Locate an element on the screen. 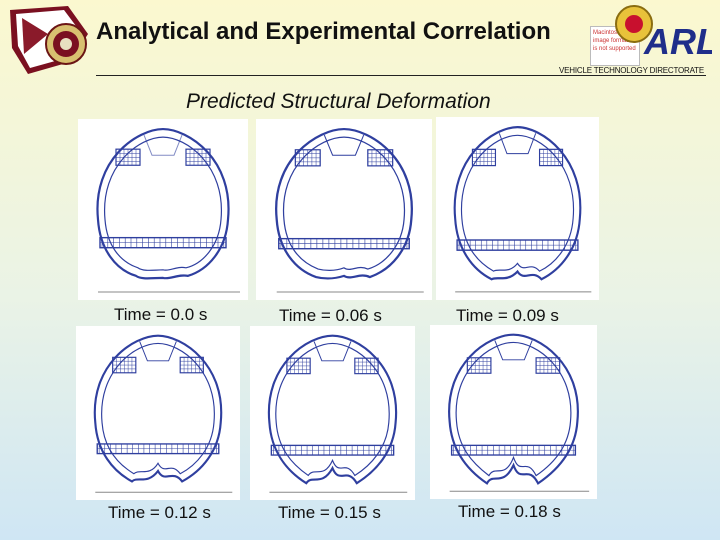  panel-caption: Time = 0.12 s is located at coordinates (159, 512).